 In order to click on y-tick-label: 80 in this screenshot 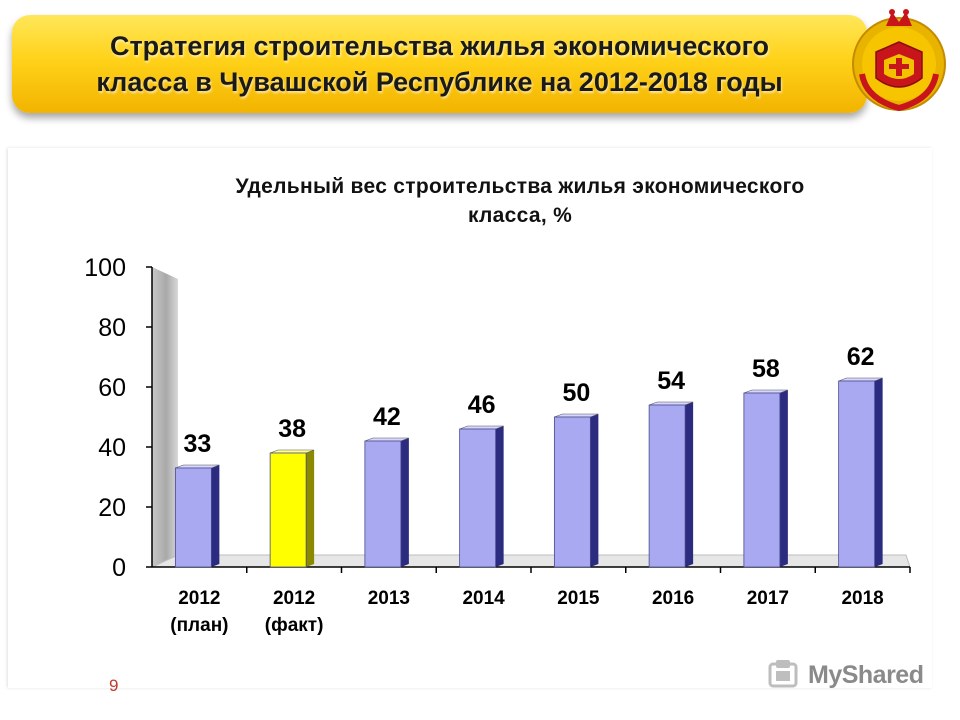, I will do `click(112, 328)`.